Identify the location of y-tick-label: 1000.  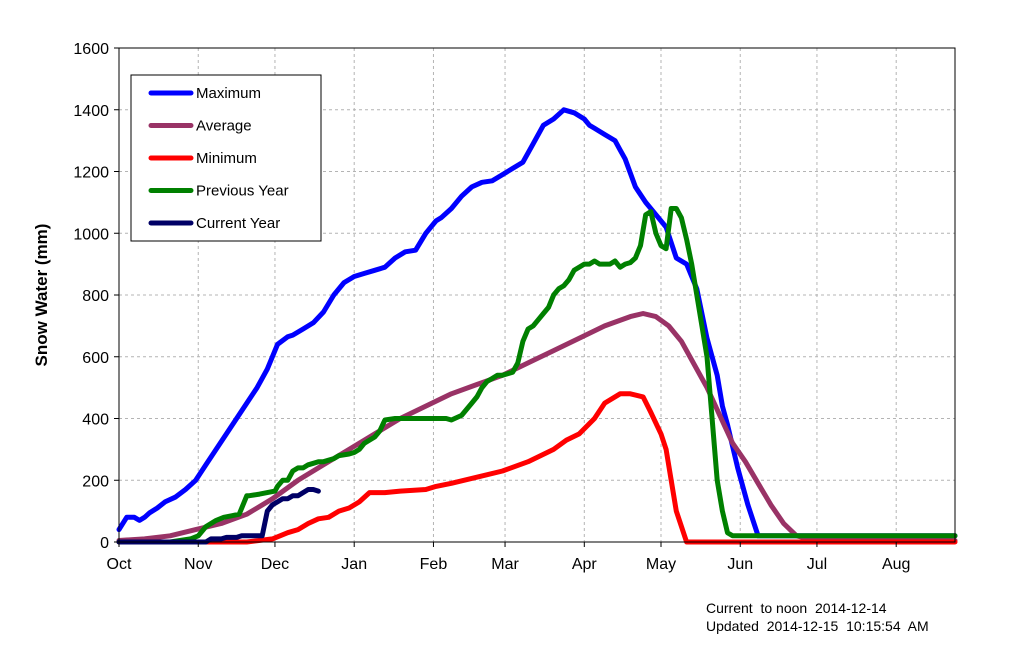
(91, 234).